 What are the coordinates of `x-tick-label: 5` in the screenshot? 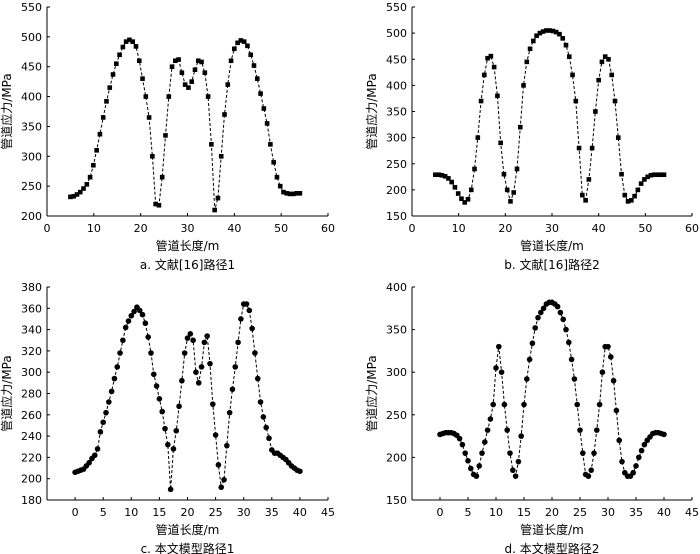 It's located at (468, 512).